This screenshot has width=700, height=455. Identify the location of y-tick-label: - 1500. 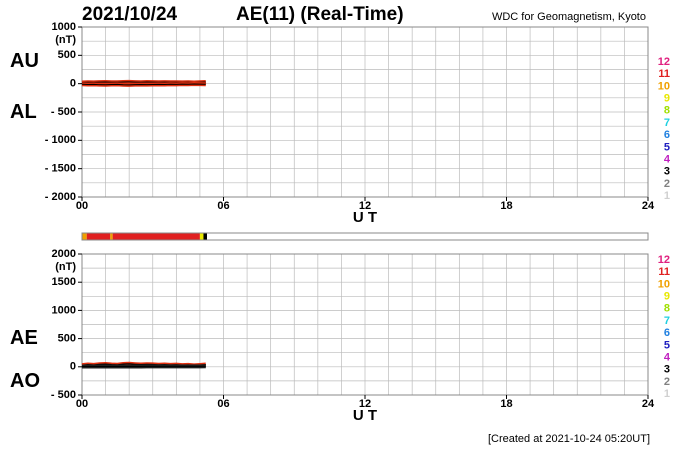
(60, 169).